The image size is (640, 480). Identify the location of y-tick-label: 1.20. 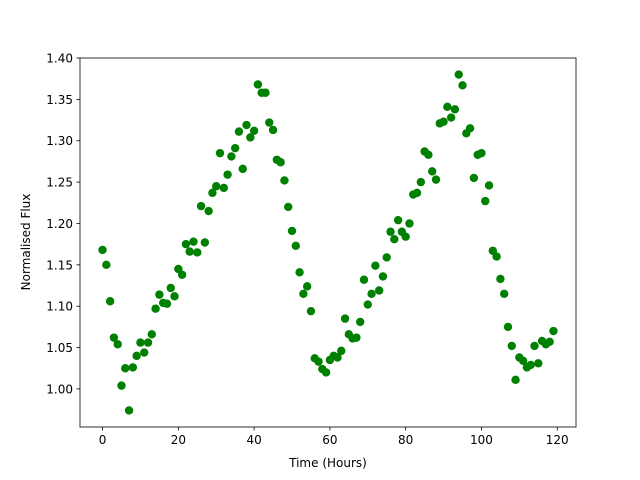
(59, 224).